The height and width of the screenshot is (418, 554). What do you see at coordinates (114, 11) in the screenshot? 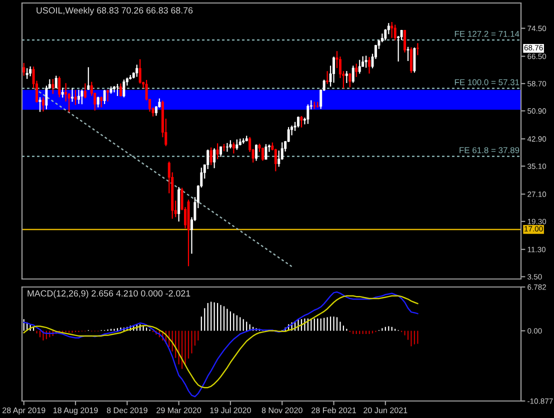
I see `chart-title: USOIL,Weekly 68.83 70.26 66.83 68.76` at bounding box center [114, 11].